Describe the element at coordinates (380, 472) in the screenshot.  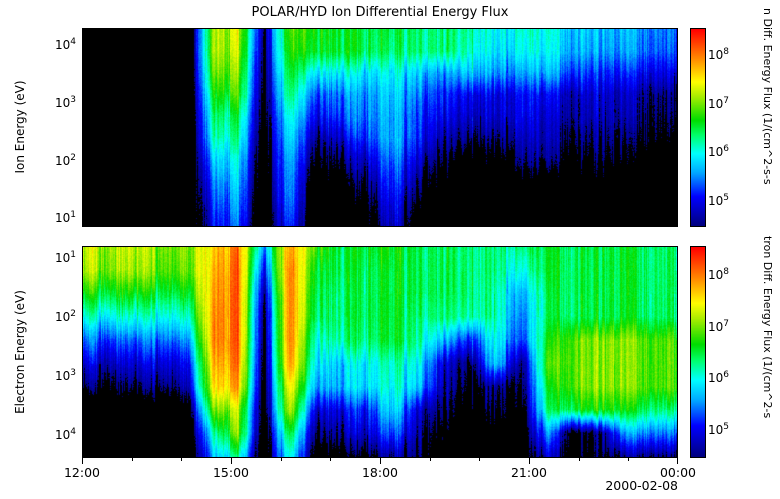
I see `x-tick-label: 18:00` at that location.